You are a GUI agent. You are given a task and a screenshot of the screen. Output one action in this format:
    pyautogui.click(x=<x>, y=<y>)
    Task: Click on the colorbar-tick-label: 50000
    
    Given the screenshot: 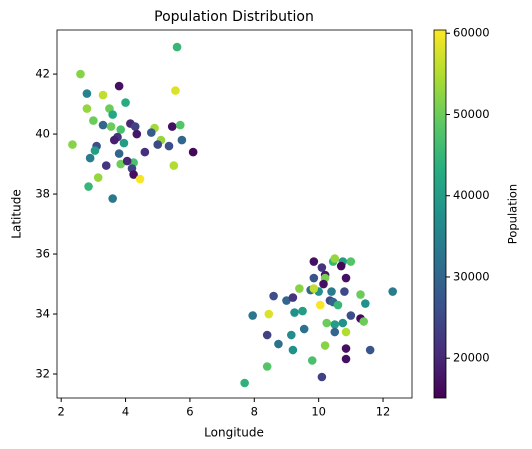 What is the action you would take?
    pyautogui.click(x=471, y=114)
    